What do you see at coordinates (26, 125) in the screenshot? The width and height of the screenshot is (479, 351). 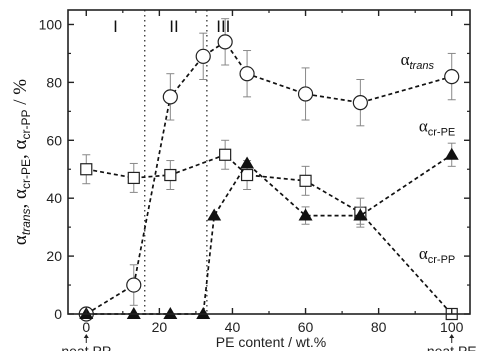 I see `y-axis-title-sub-4: cr-PP` at bounding box center [26, 125].